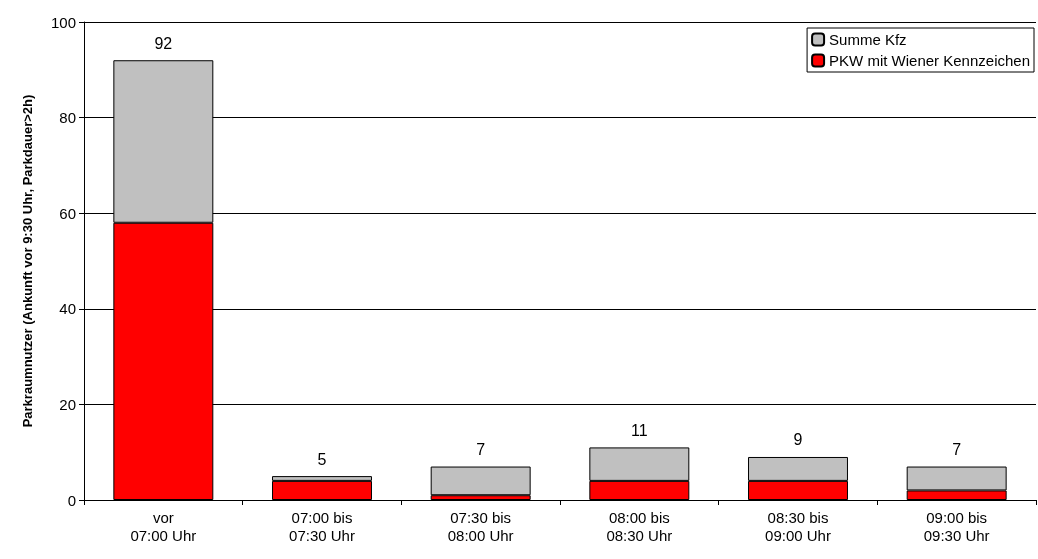 This screenshot has height=559, width=1038. I want to click on y-tick-label: 0, so click(71, 500).